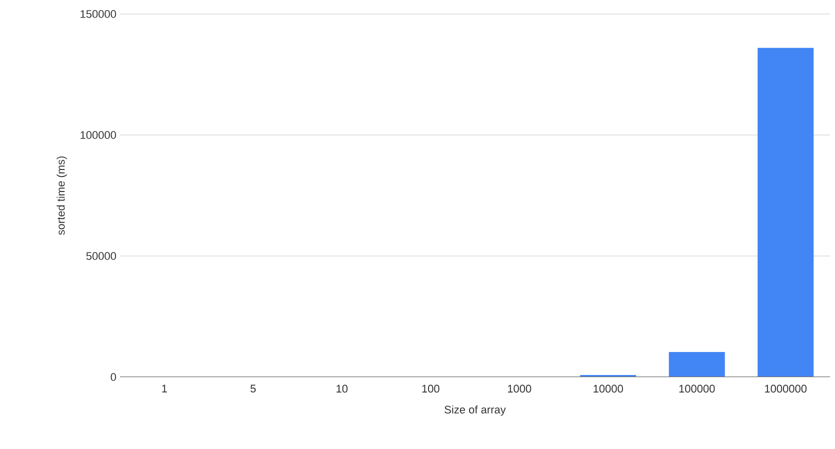  Describe the element at coordinates (608, 388) in the screenshot. I see `x-tick-label: 10000` at that location.